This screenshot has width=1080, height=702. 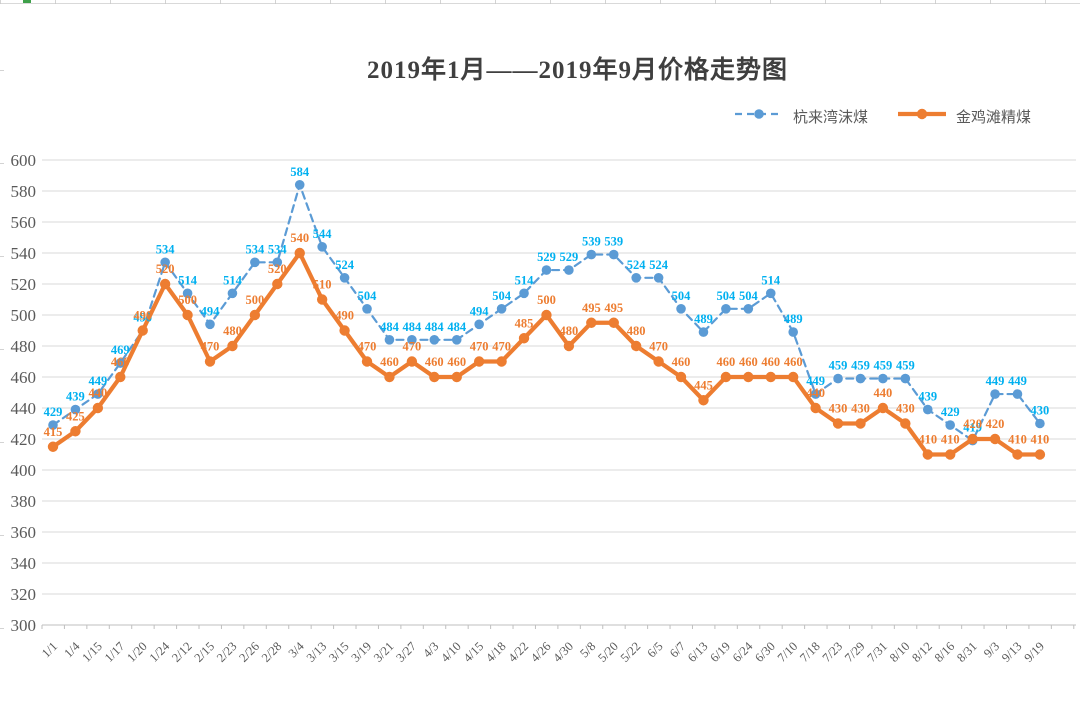 What do you see at coordinates (995, 424) in the screenshot?
I see `data-point-label: 420` at bounding box center [995, 424].